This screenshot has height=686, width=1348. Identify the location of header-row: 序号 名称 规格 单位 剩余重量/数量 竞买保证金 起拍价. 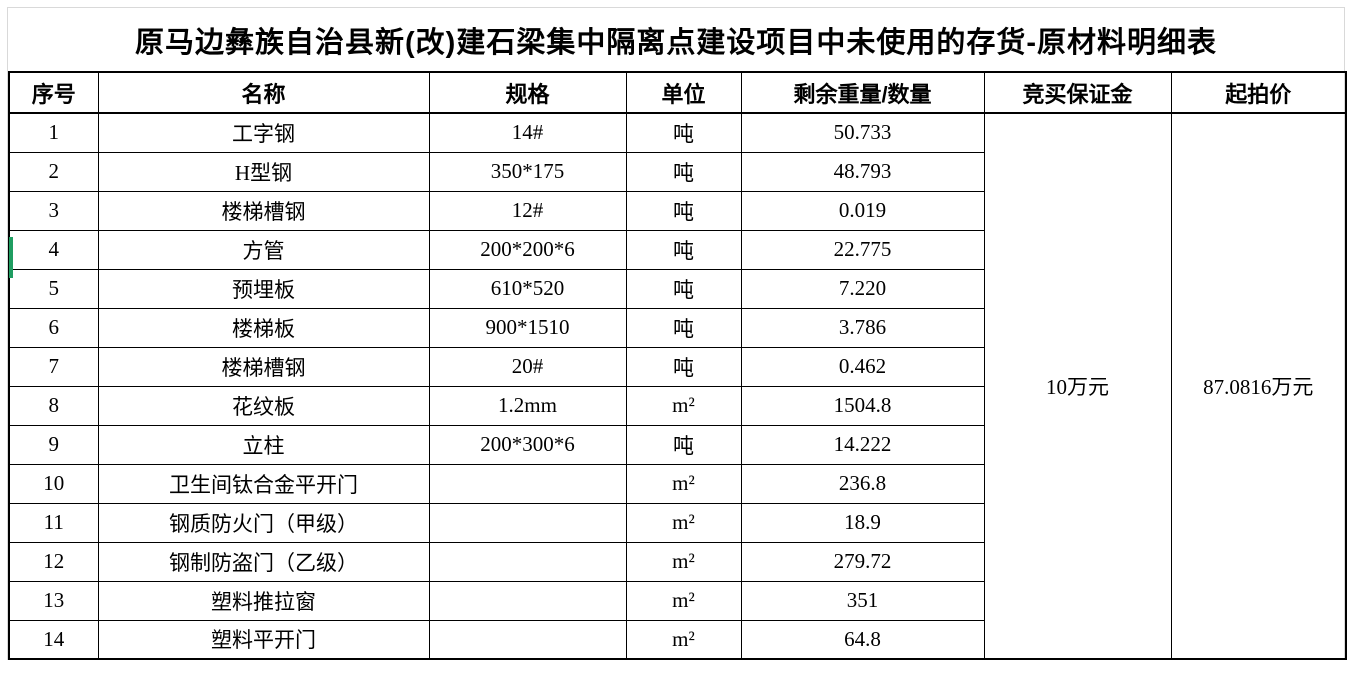
(677, 92).